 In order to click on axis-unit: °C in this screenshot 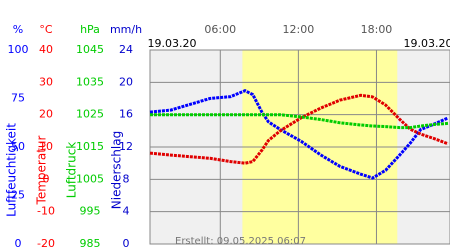, I will do `click(46, 29)`.